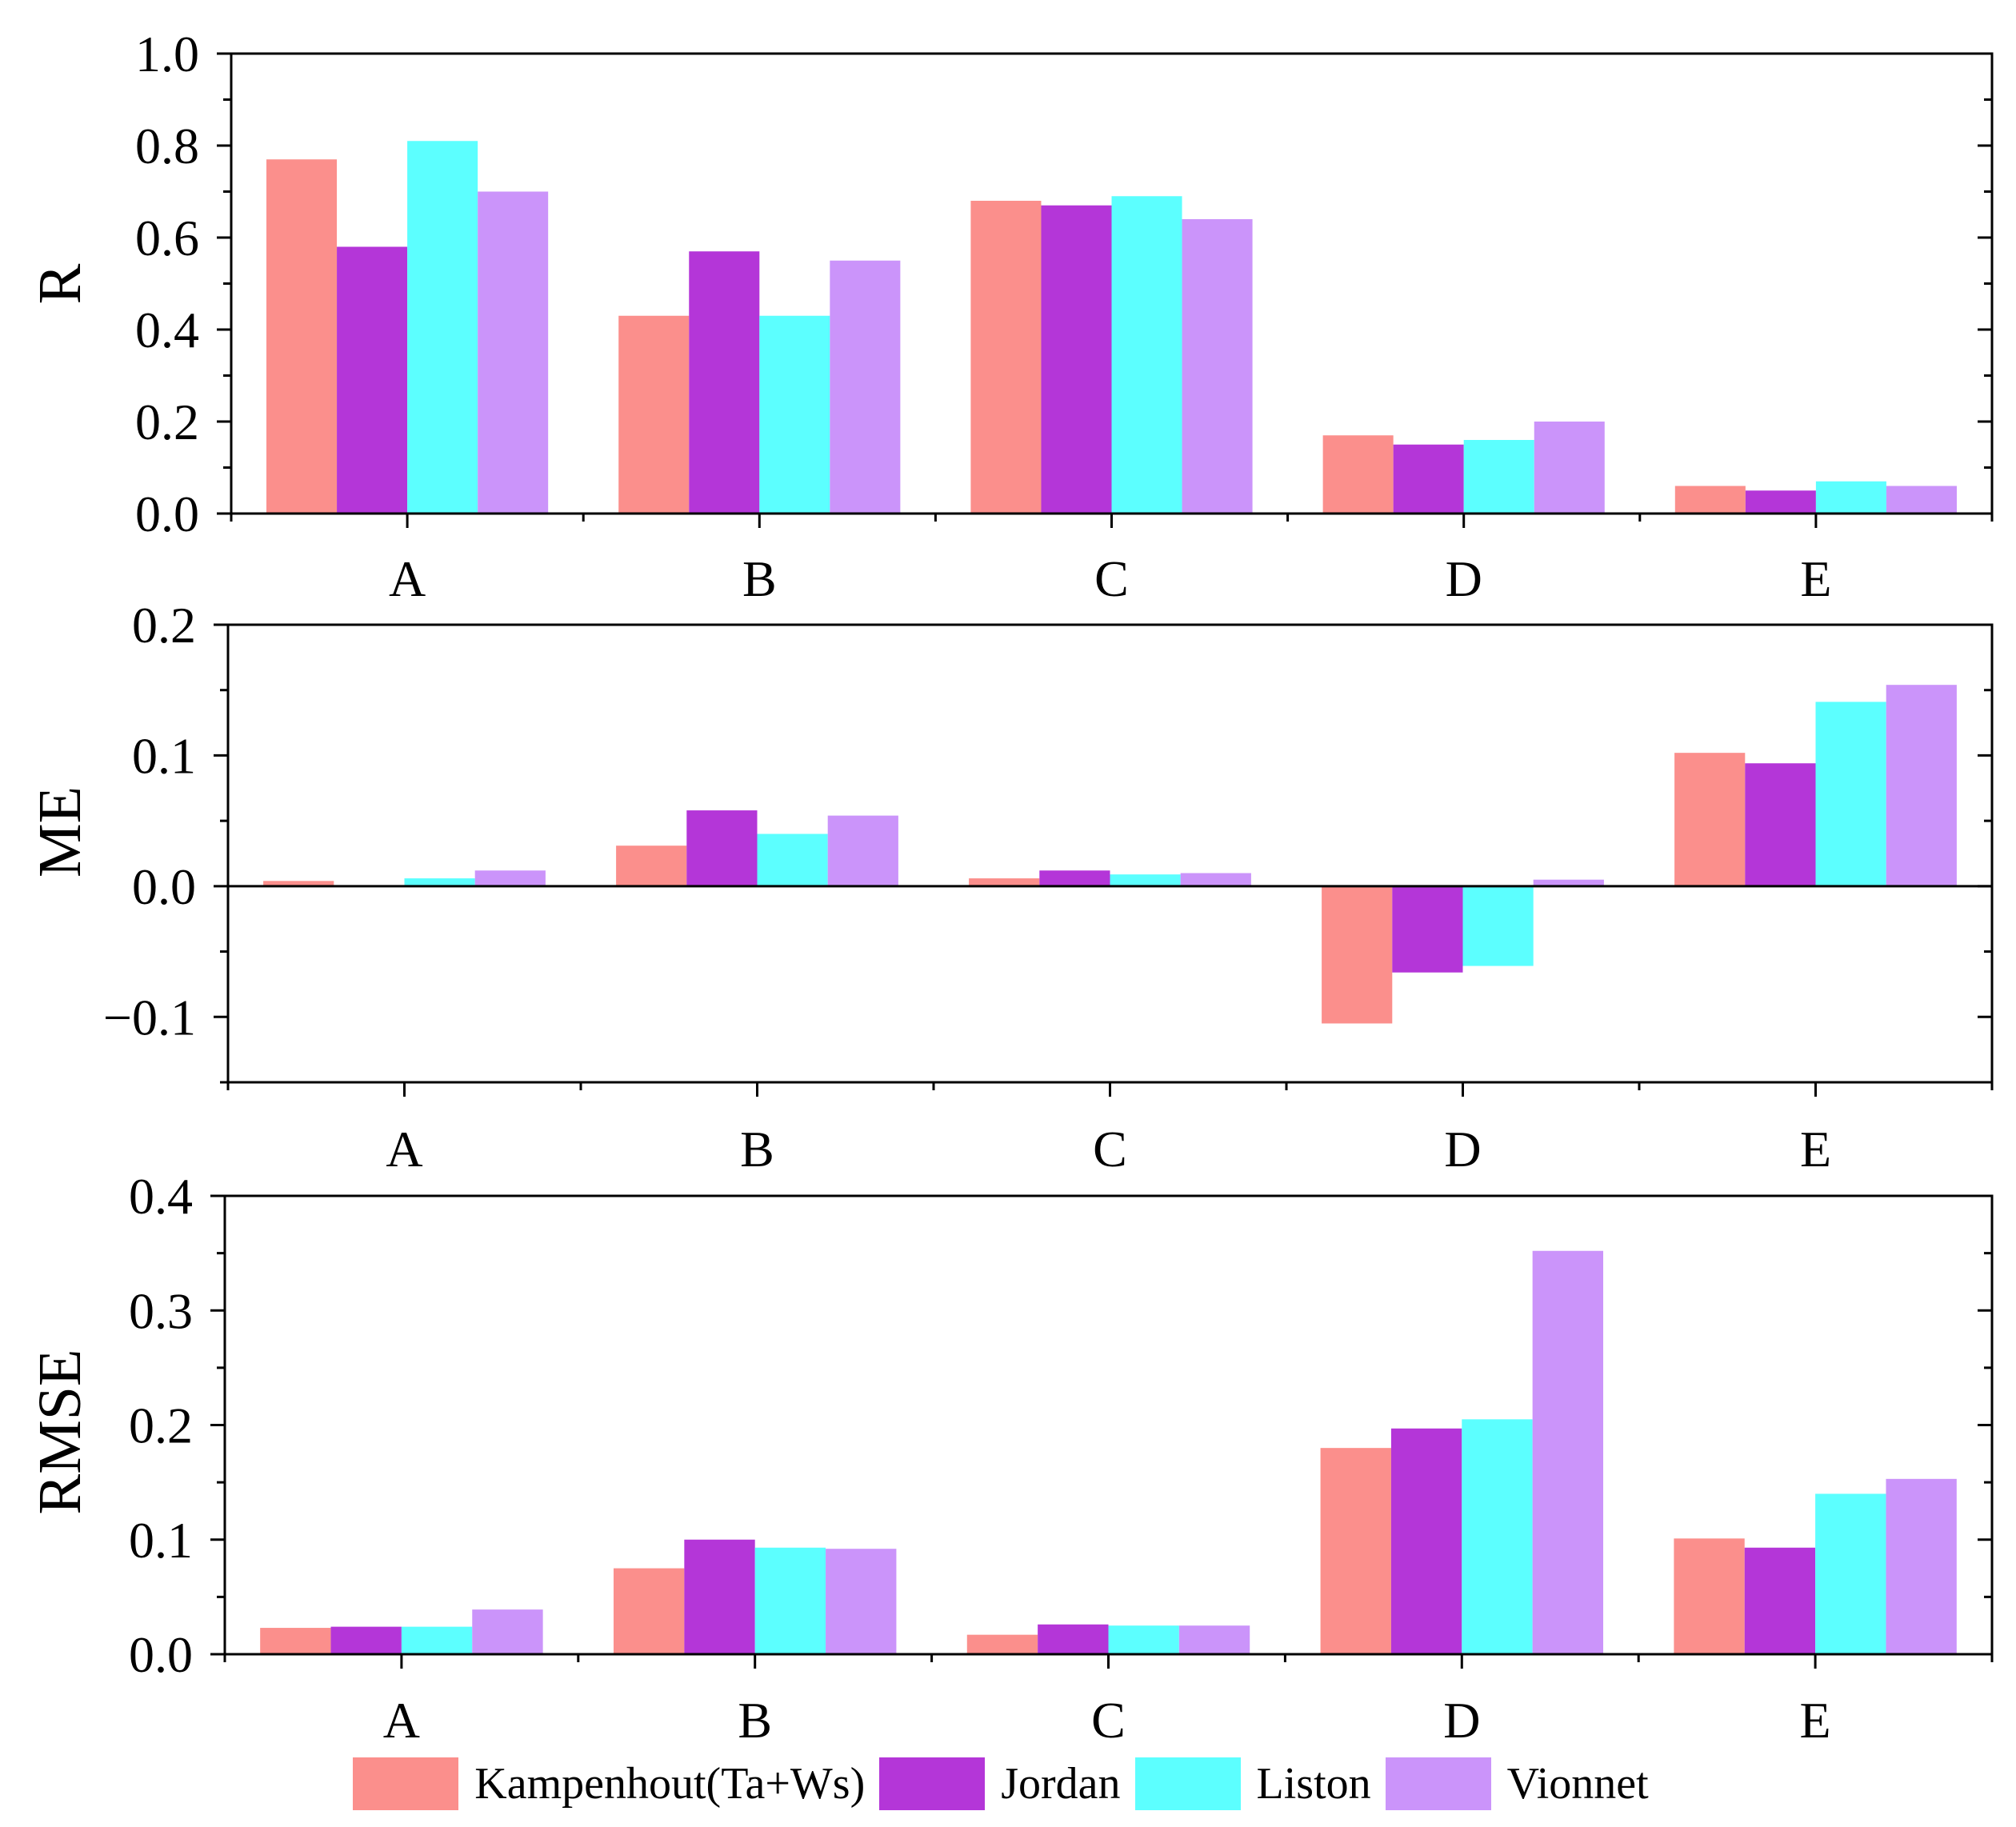  I want to click on y-tick-label-rmse: 0.0, so click(161, 1654).